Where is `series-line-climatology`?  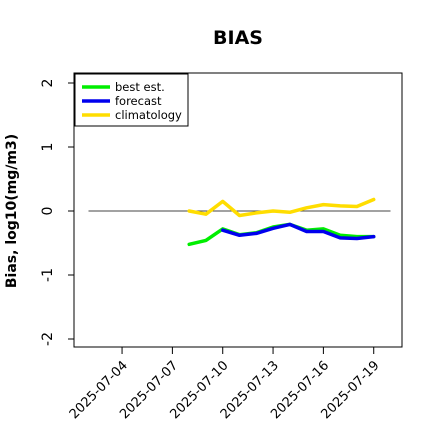
series-line-climatology is located at coordinates (281, 207).